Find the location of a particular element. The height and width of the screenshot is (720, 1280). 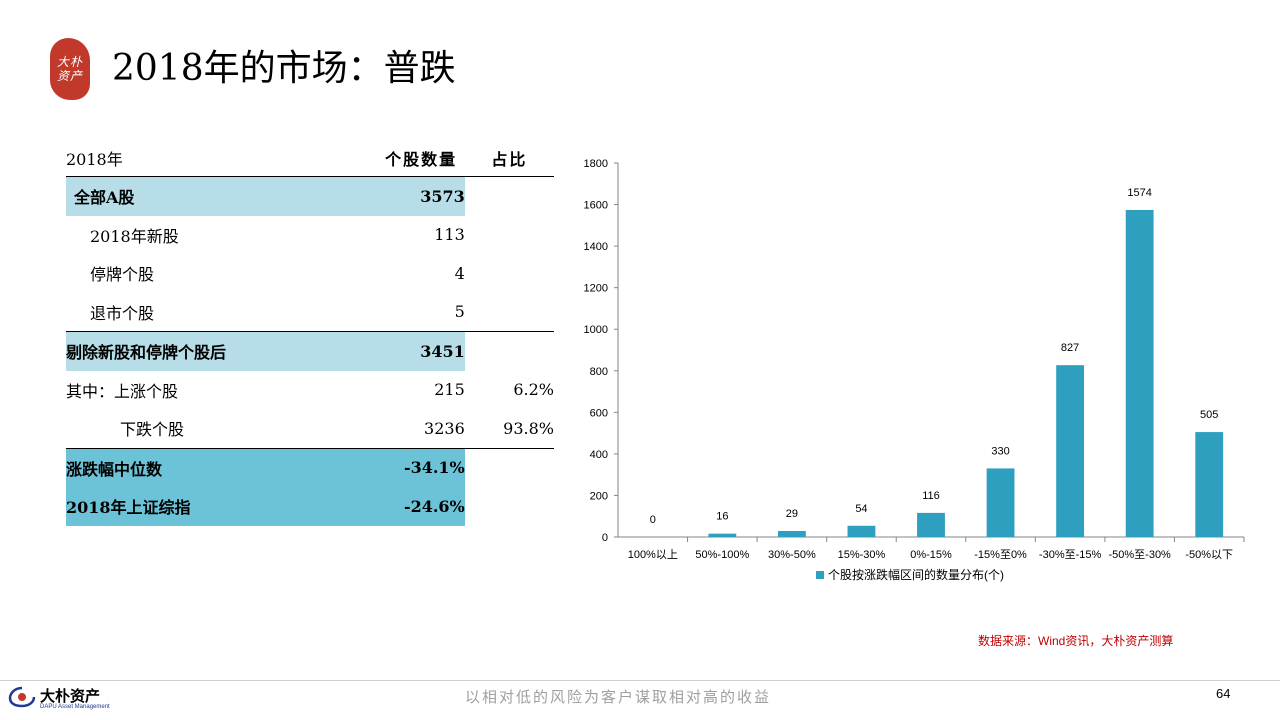

row-count: 3236 is located at coordinates (444, 428).